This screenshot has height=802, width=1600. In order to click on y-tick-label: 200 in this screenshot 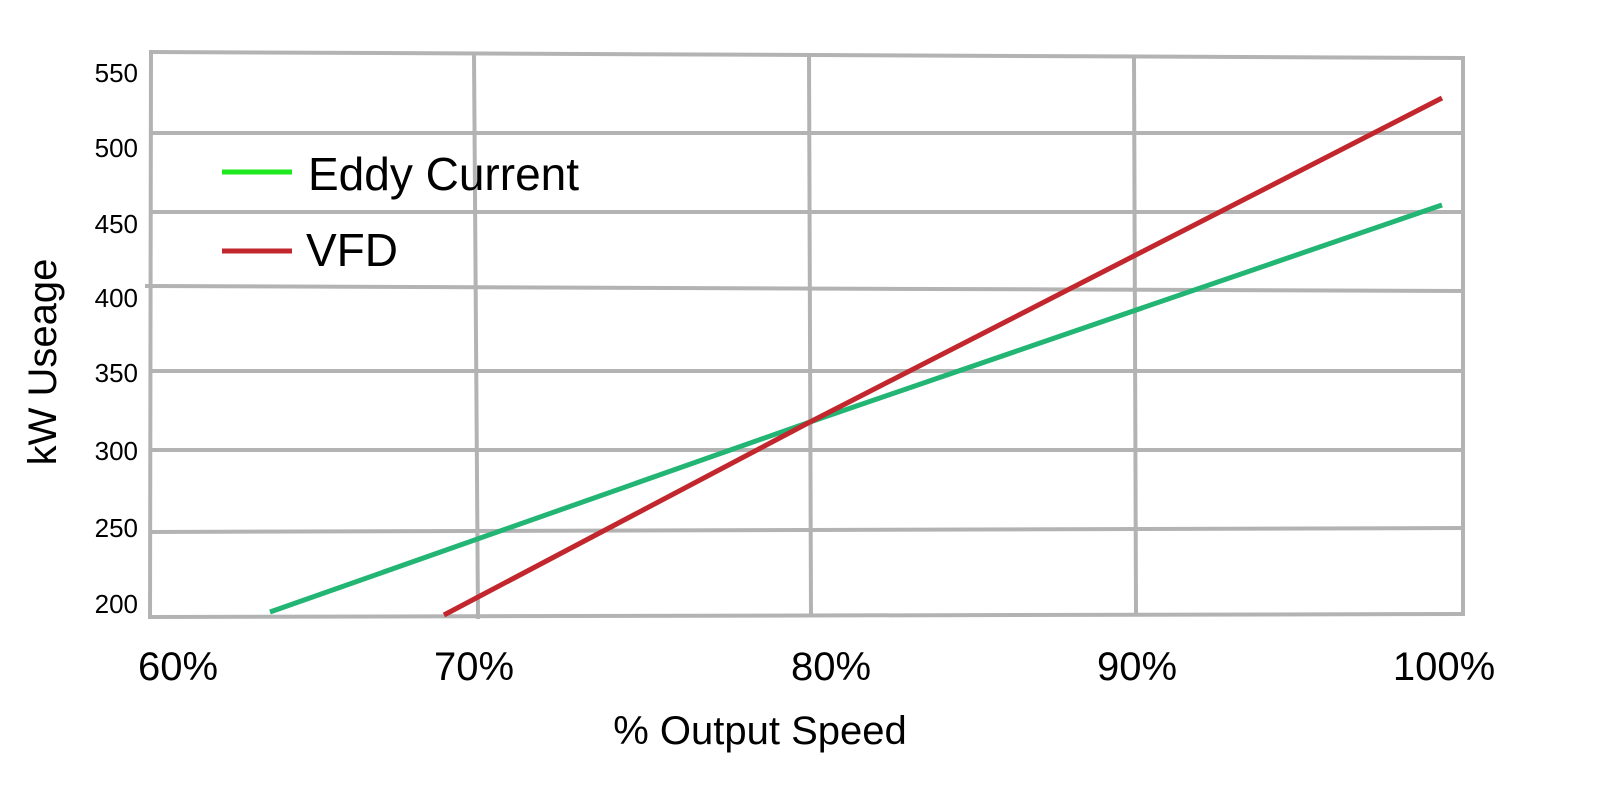, I will do `click(116, 604)`.